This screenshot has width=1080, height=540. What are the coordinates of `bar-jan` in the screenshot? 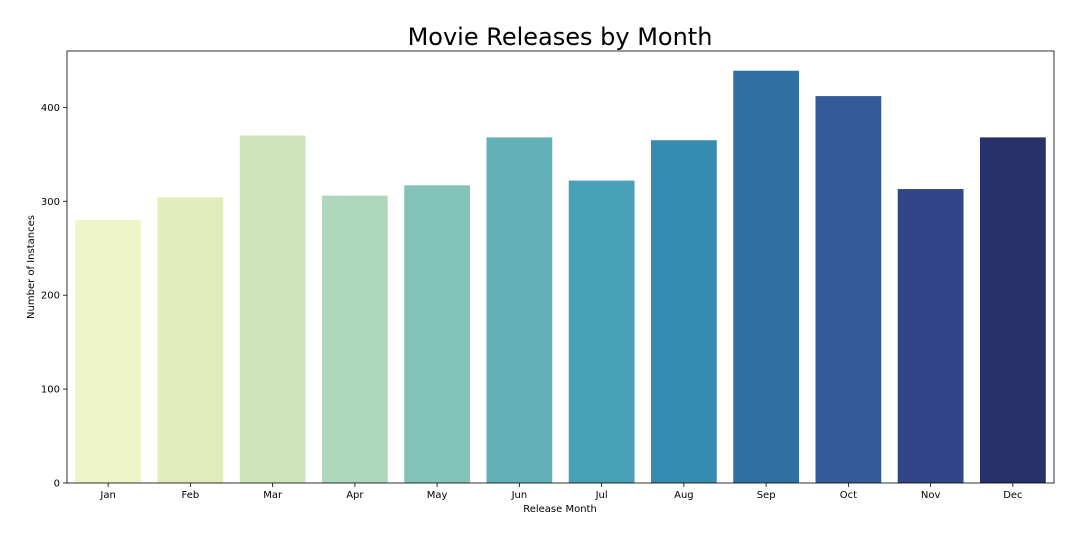 It's located at (108, 352).